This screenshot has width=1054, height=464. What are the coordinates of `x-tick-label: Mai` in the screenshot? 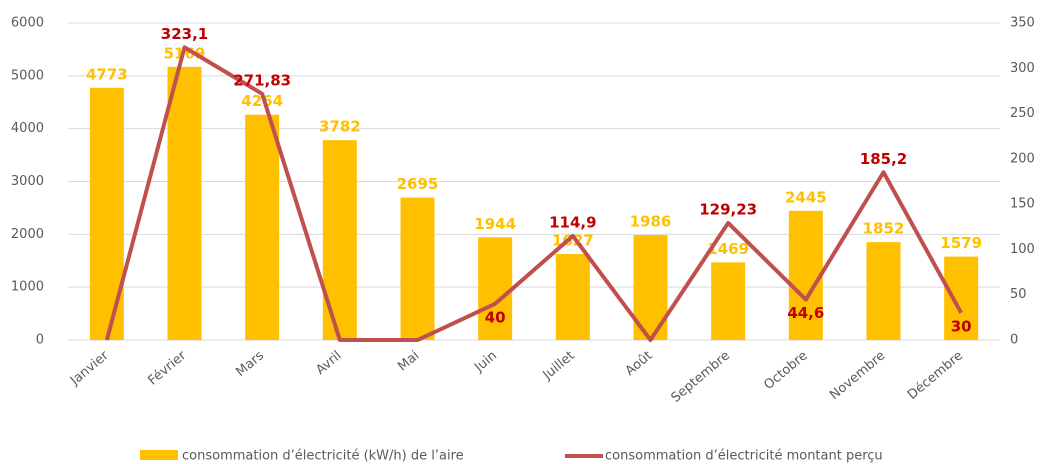 It's located at (408, 361).